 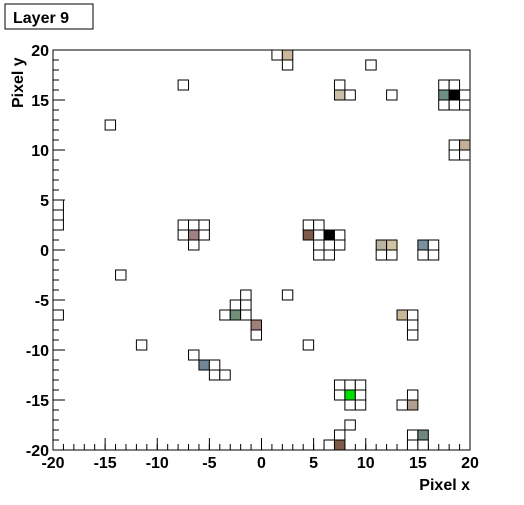 What do you see at coordinates (52, 463) in the screenshot?
I see `x-tick-label: -20` at bounding box center [52, 463].